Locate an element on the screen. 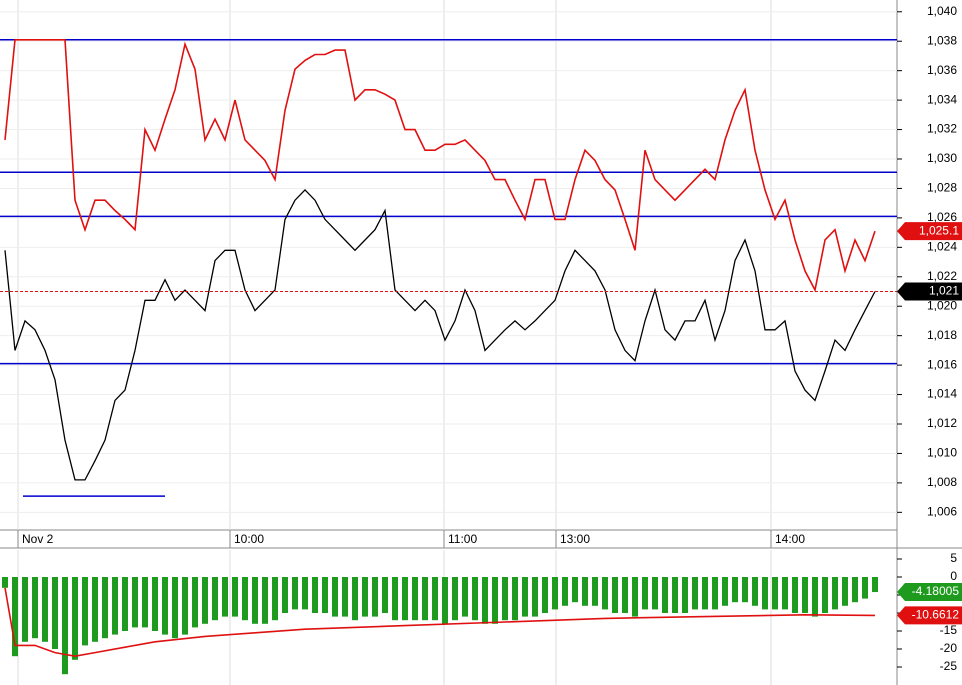  y-tick-label: 5 is located at coordinates (953, 558).